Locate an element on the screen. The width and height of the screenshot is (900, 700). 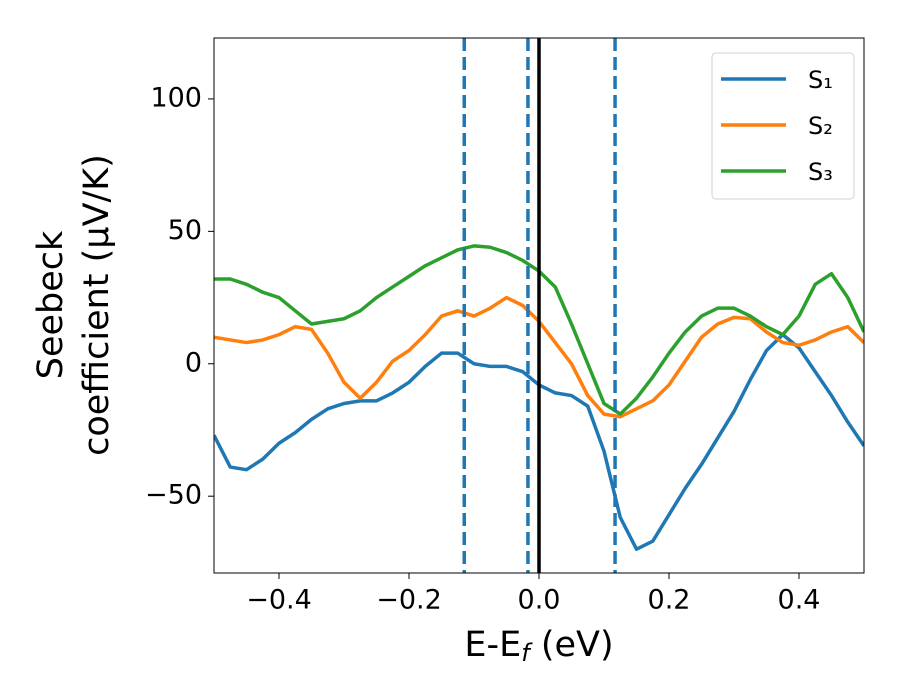
y-axis-label-line2: coefficient (μV/K) is located at coordinates (97, 305).